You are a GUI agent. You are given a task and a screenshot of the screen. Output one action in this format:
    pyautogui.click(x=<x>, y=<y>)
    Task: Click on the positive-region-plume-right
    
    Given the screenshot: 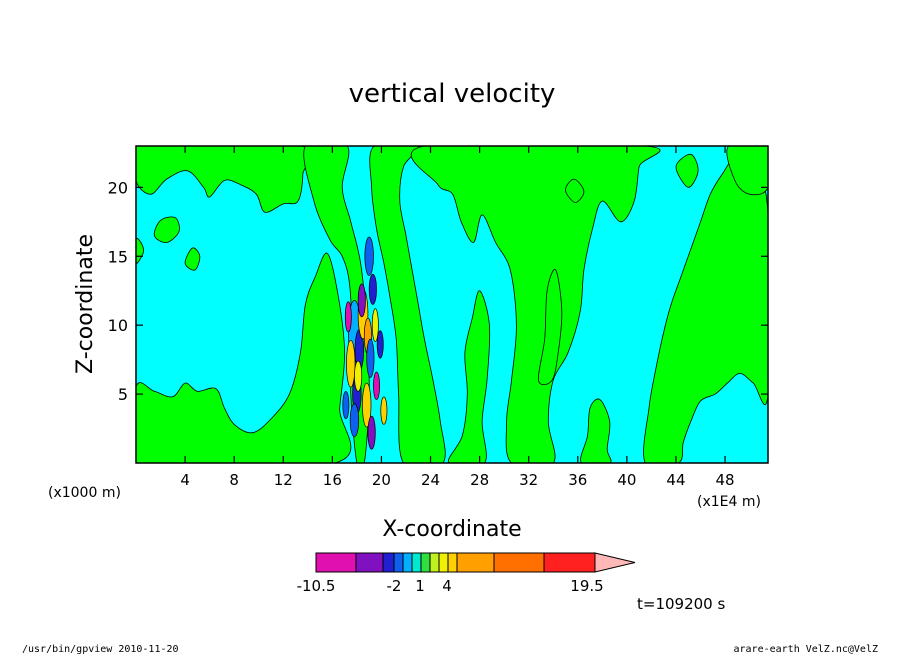 What is the action you would take?
    pyautogui.click(x=407, y=304)
    